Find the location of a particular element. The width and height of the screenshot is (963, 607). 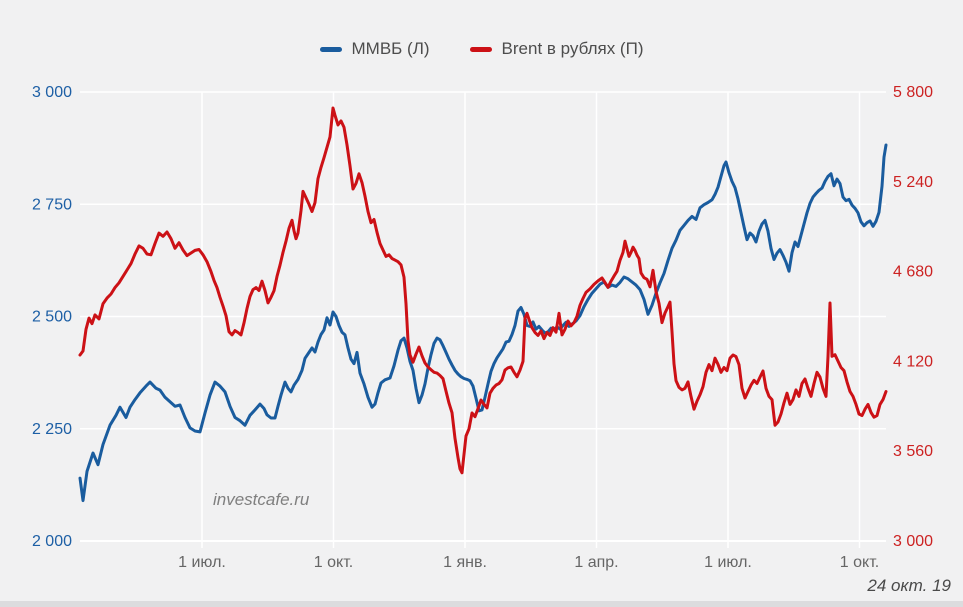

bottom-strip is located at coordinates (481, 604).